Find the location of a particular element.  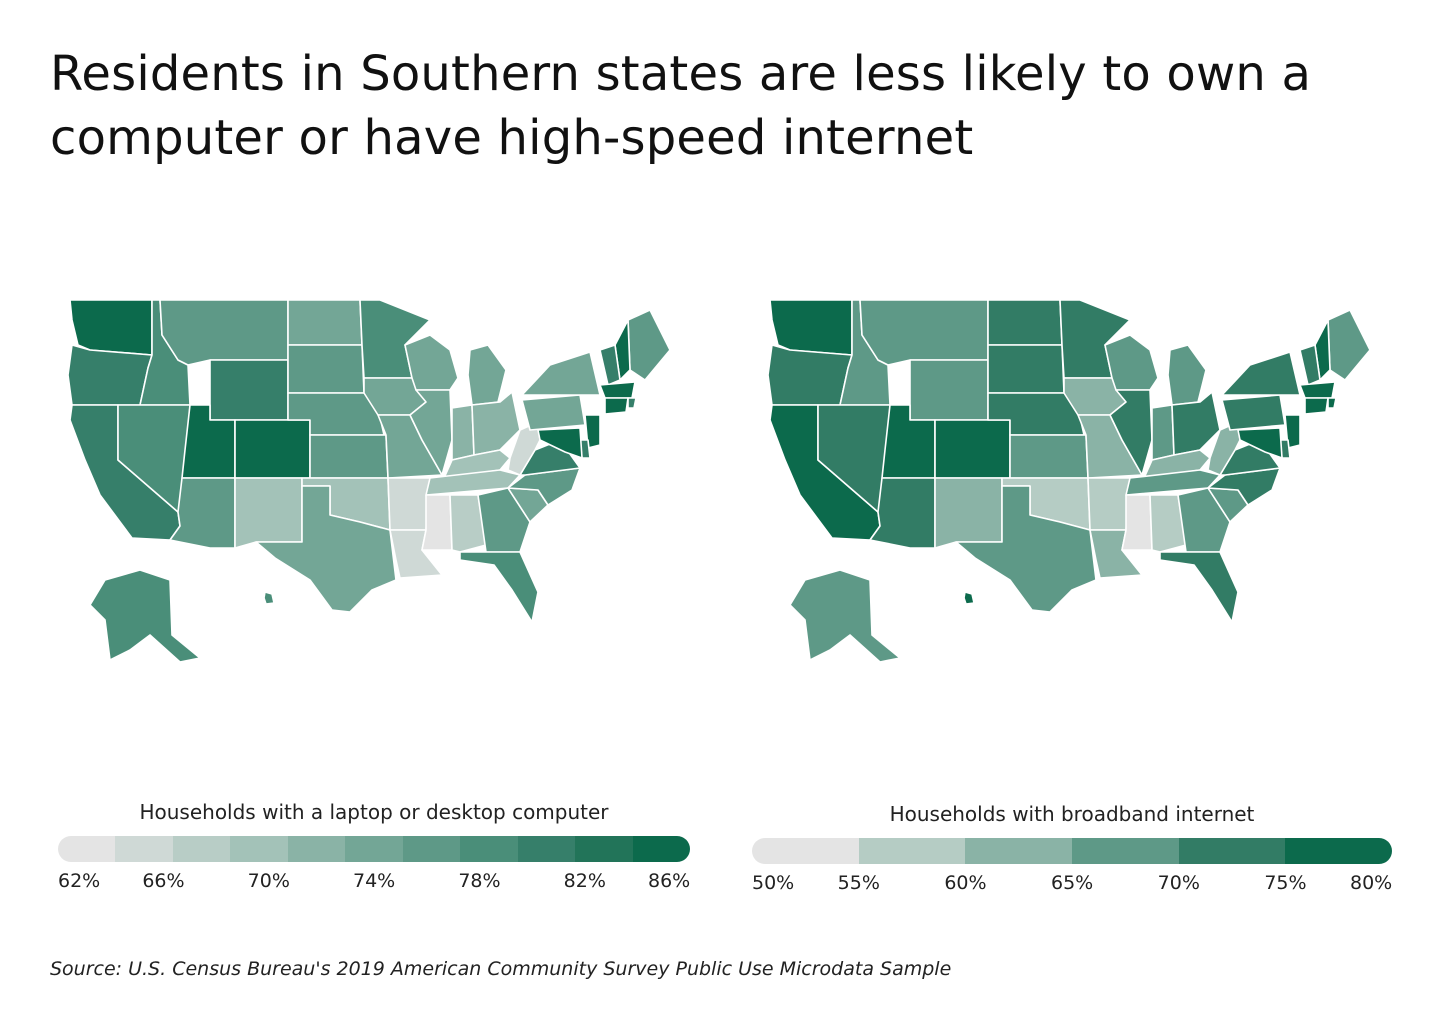

legend-title-broadband: Households with broadband internet is located at coordinates (1072, 814).